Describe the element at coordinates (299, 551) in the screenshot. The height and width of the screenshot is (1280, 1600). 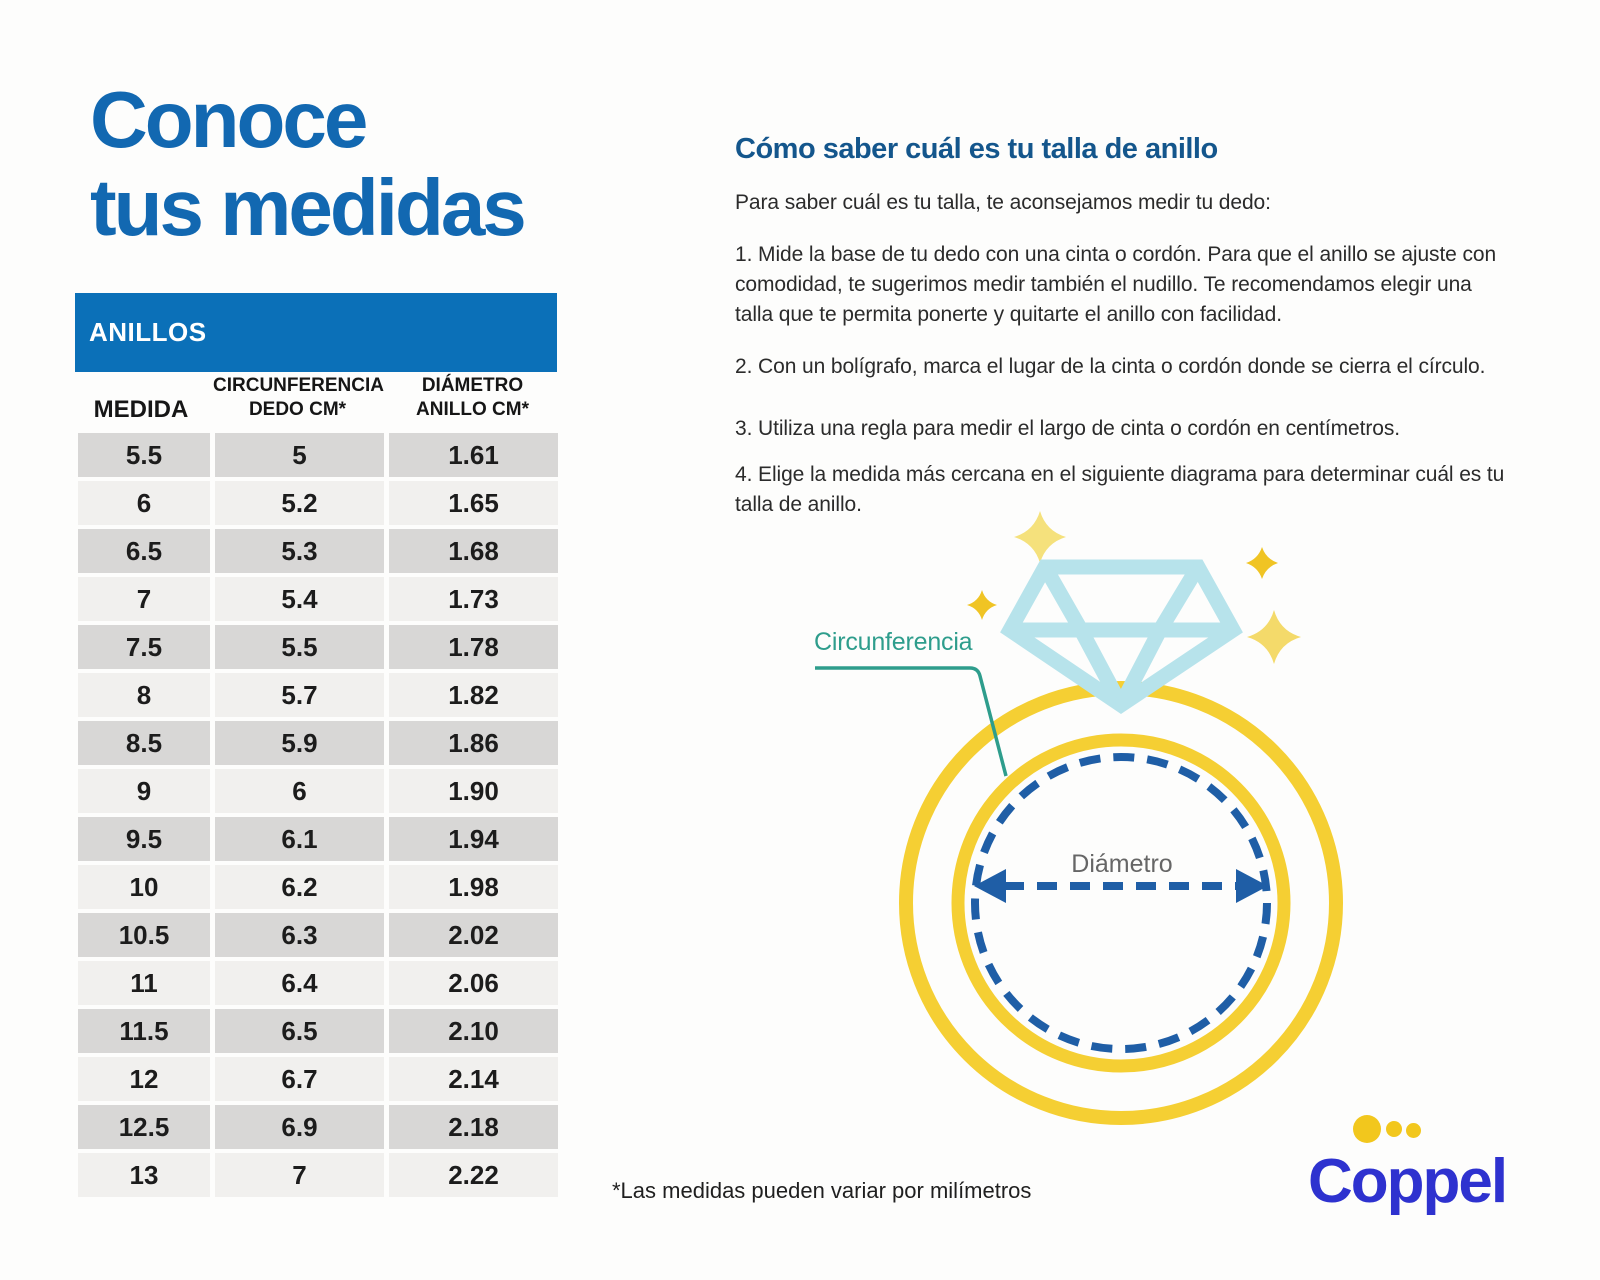
I see `table-cell: 5.3` at that location.